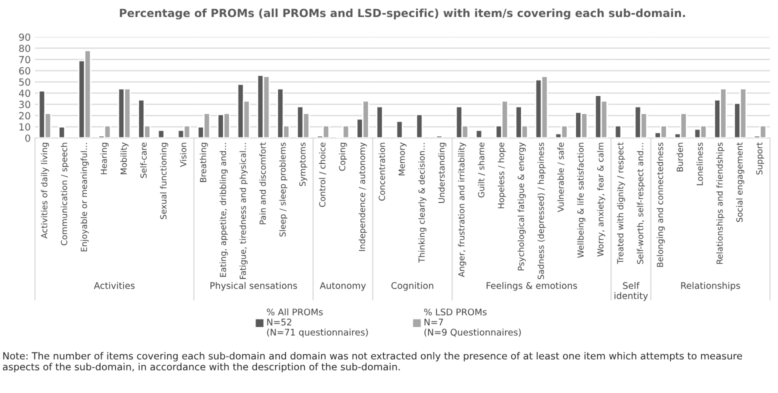 The image size is (778, 393). Describe the element at coordinates (25, 127) in the screenshot. I see `y-tick-label: 10` at that location.